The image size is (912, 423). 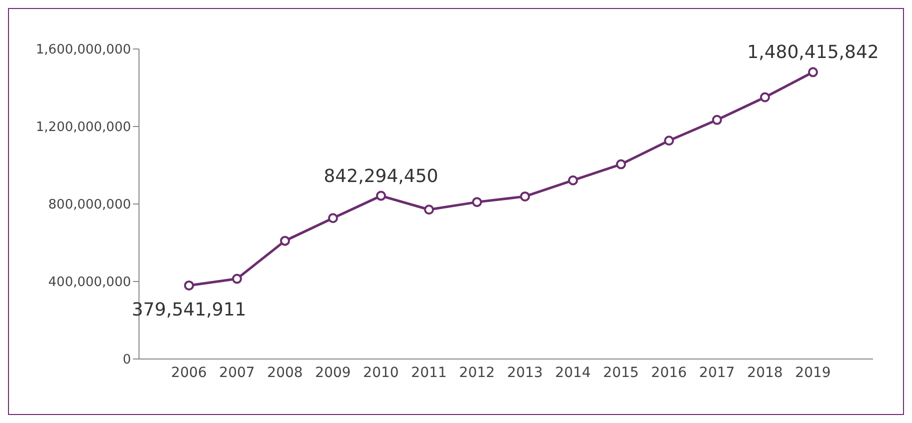 I want to click on x-tick-label: 2010, so click(x=381, y=372).